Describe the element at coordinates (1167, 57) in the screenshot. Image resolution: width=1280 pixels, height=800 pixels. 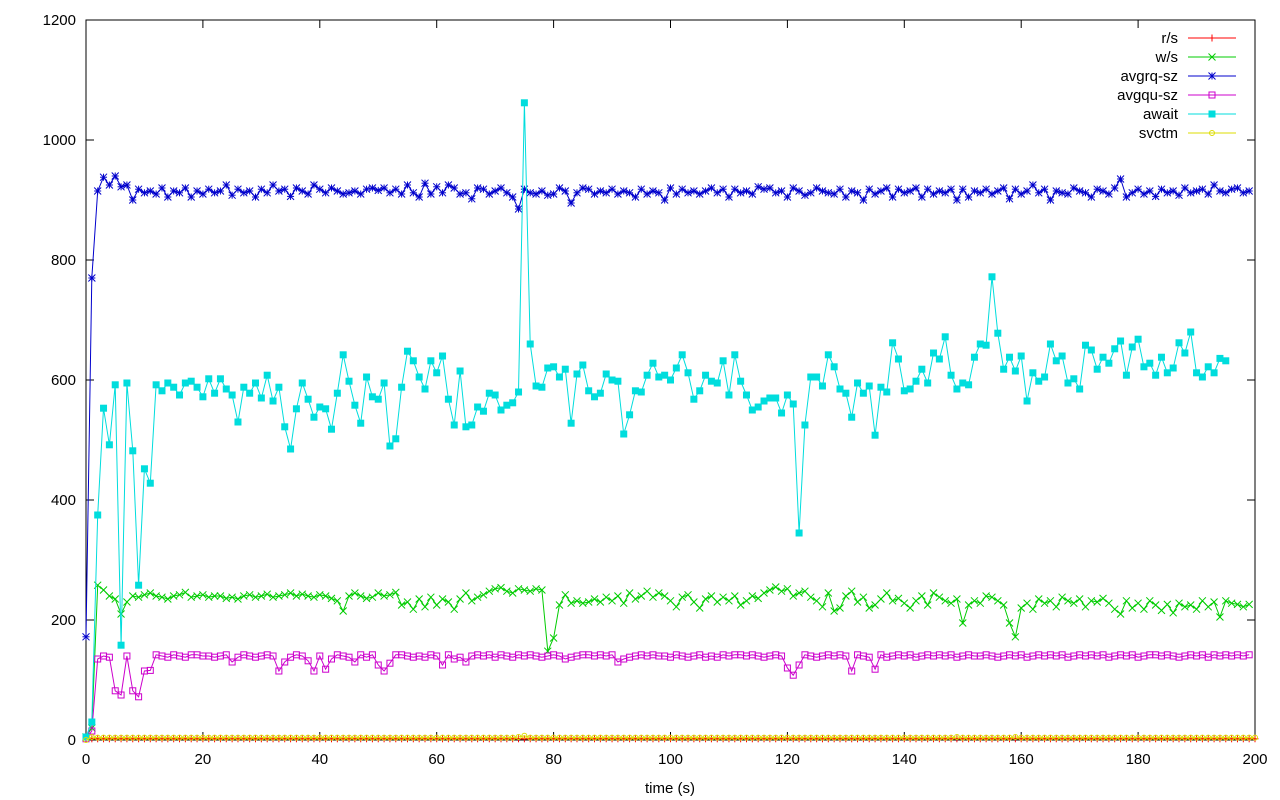
I see `legend-label: w/s` at that location.